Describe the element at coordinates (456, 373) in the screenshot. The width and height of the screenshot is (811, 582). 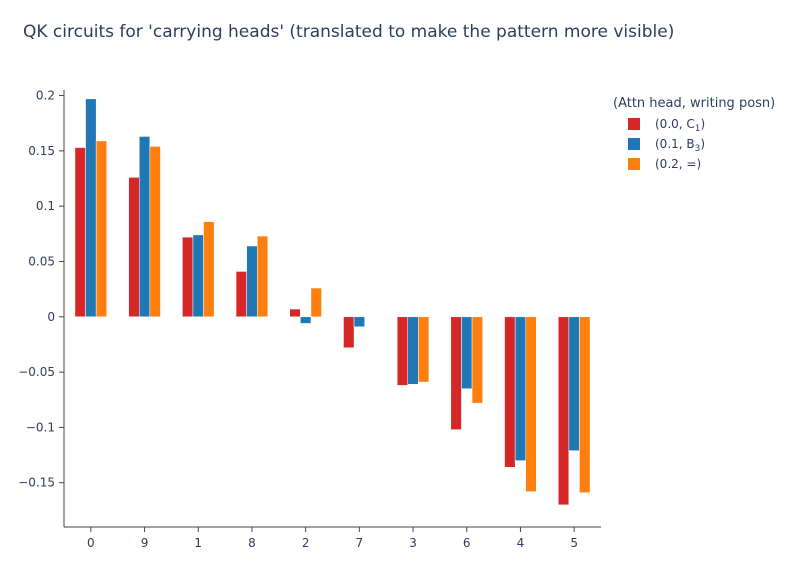
I see `bar--0-0-C1--6` at that location.